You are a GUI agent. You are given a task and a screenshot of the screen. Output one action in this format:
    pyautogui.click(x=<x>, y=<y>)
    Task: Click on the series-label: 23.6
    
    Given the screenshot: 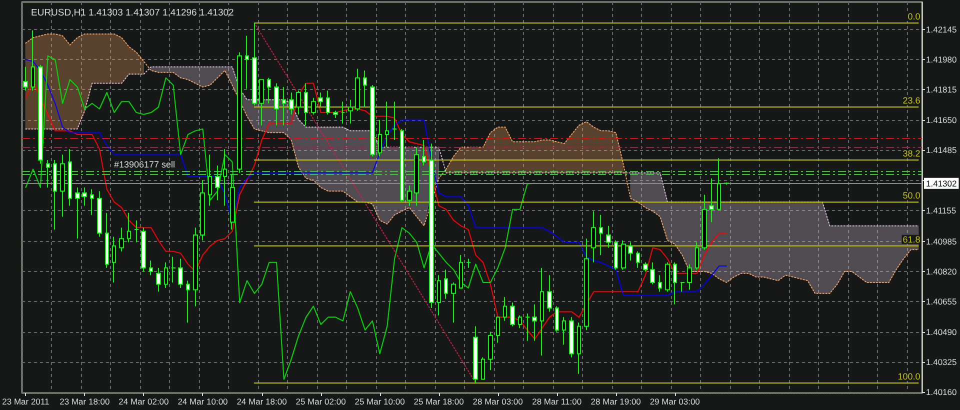 What is the action you would take?
    pyautogui.click(x=911, y=101)
    